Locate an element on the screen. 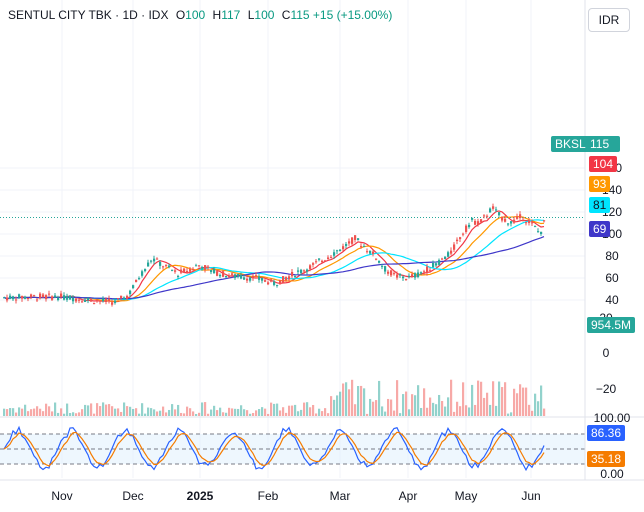  osc-d-line is located at coordinates (274, 449).